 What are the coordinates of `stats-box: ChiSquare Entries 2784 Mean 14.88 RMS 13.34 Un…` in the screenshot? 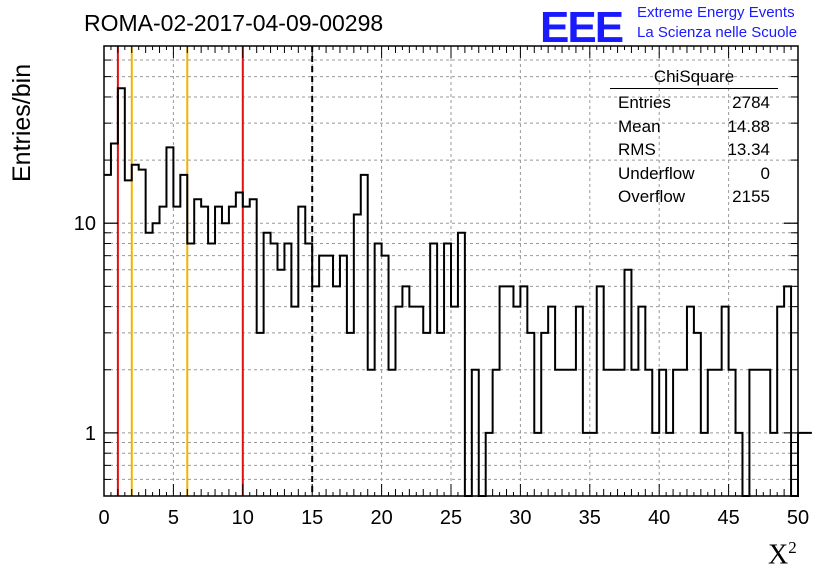 It's located at (694, 137).